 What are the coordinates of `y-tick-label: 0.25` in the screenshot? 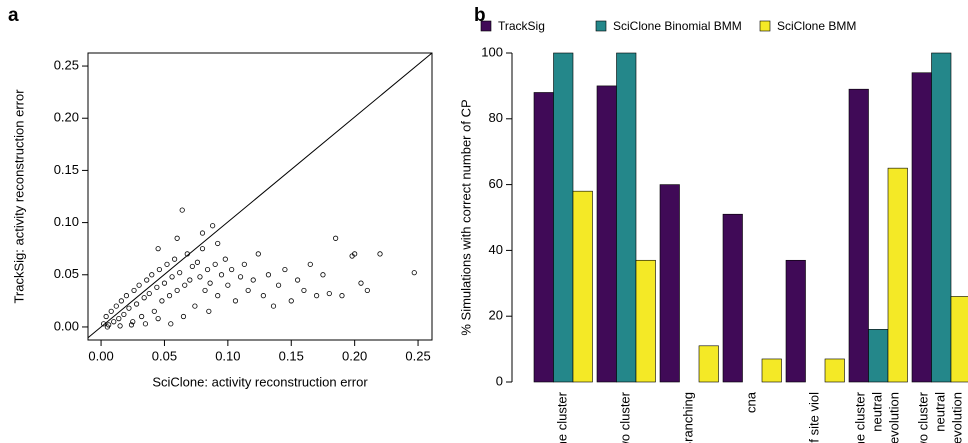 It's located at (66, 64).